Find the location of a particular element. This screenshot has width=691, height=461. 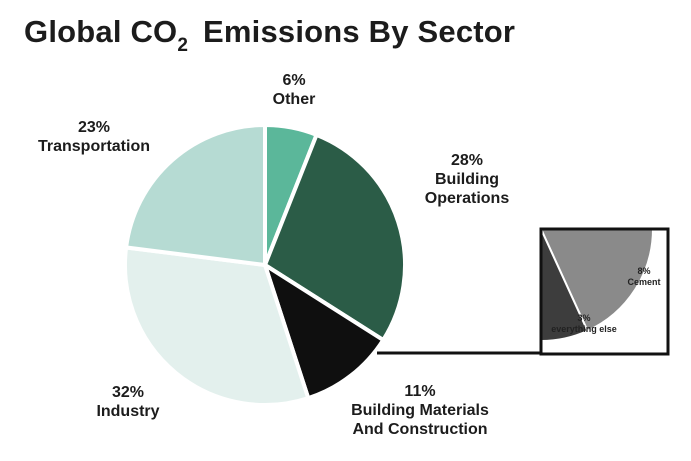

inset-chart is located at coordinates (523, 291).